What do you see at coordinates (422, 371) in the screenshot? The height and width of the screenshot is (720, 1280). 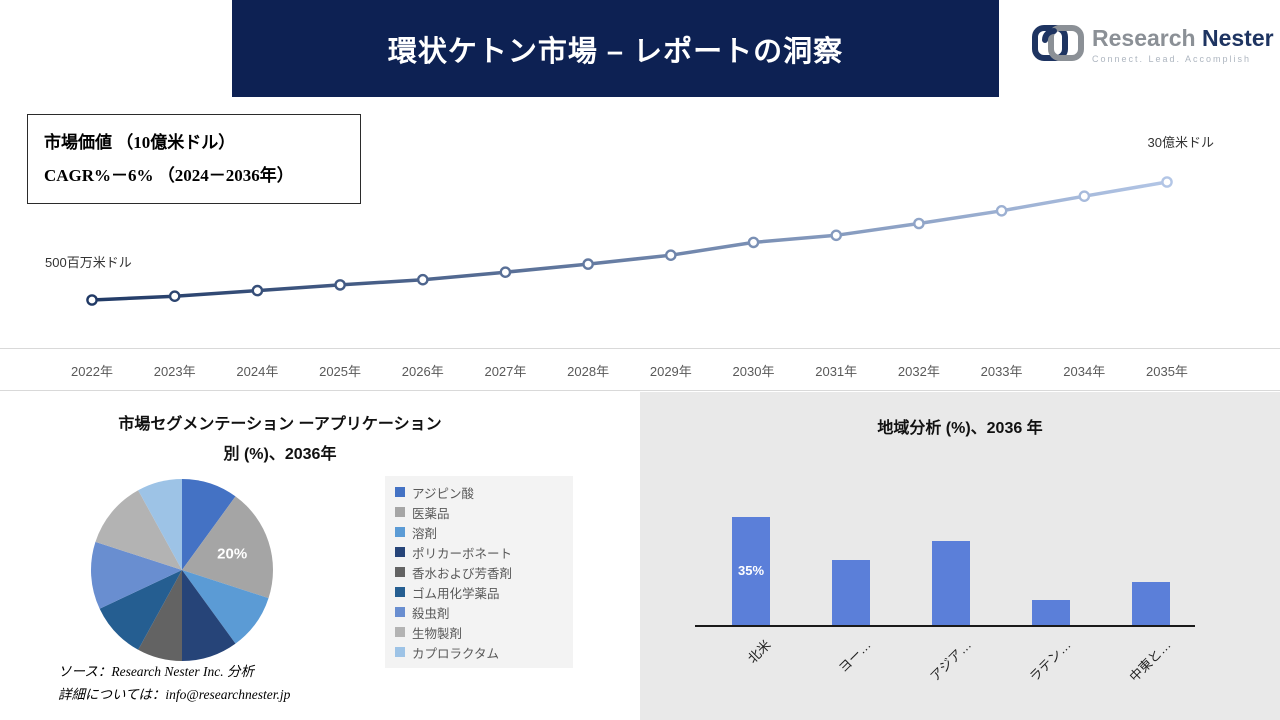 I see `x-axis-label: 2026年` at bounding box center [422, 371].